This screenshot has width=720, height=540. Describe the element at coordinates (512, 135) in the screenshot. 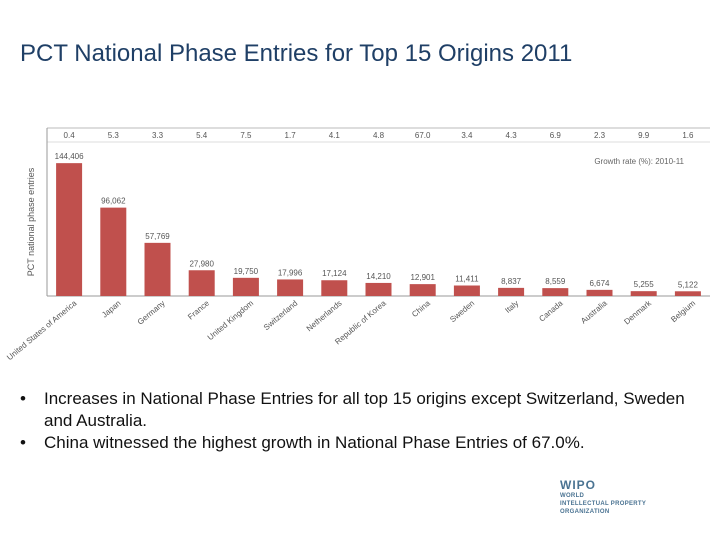

I see `growth-rate-value: 4.3` at that location.